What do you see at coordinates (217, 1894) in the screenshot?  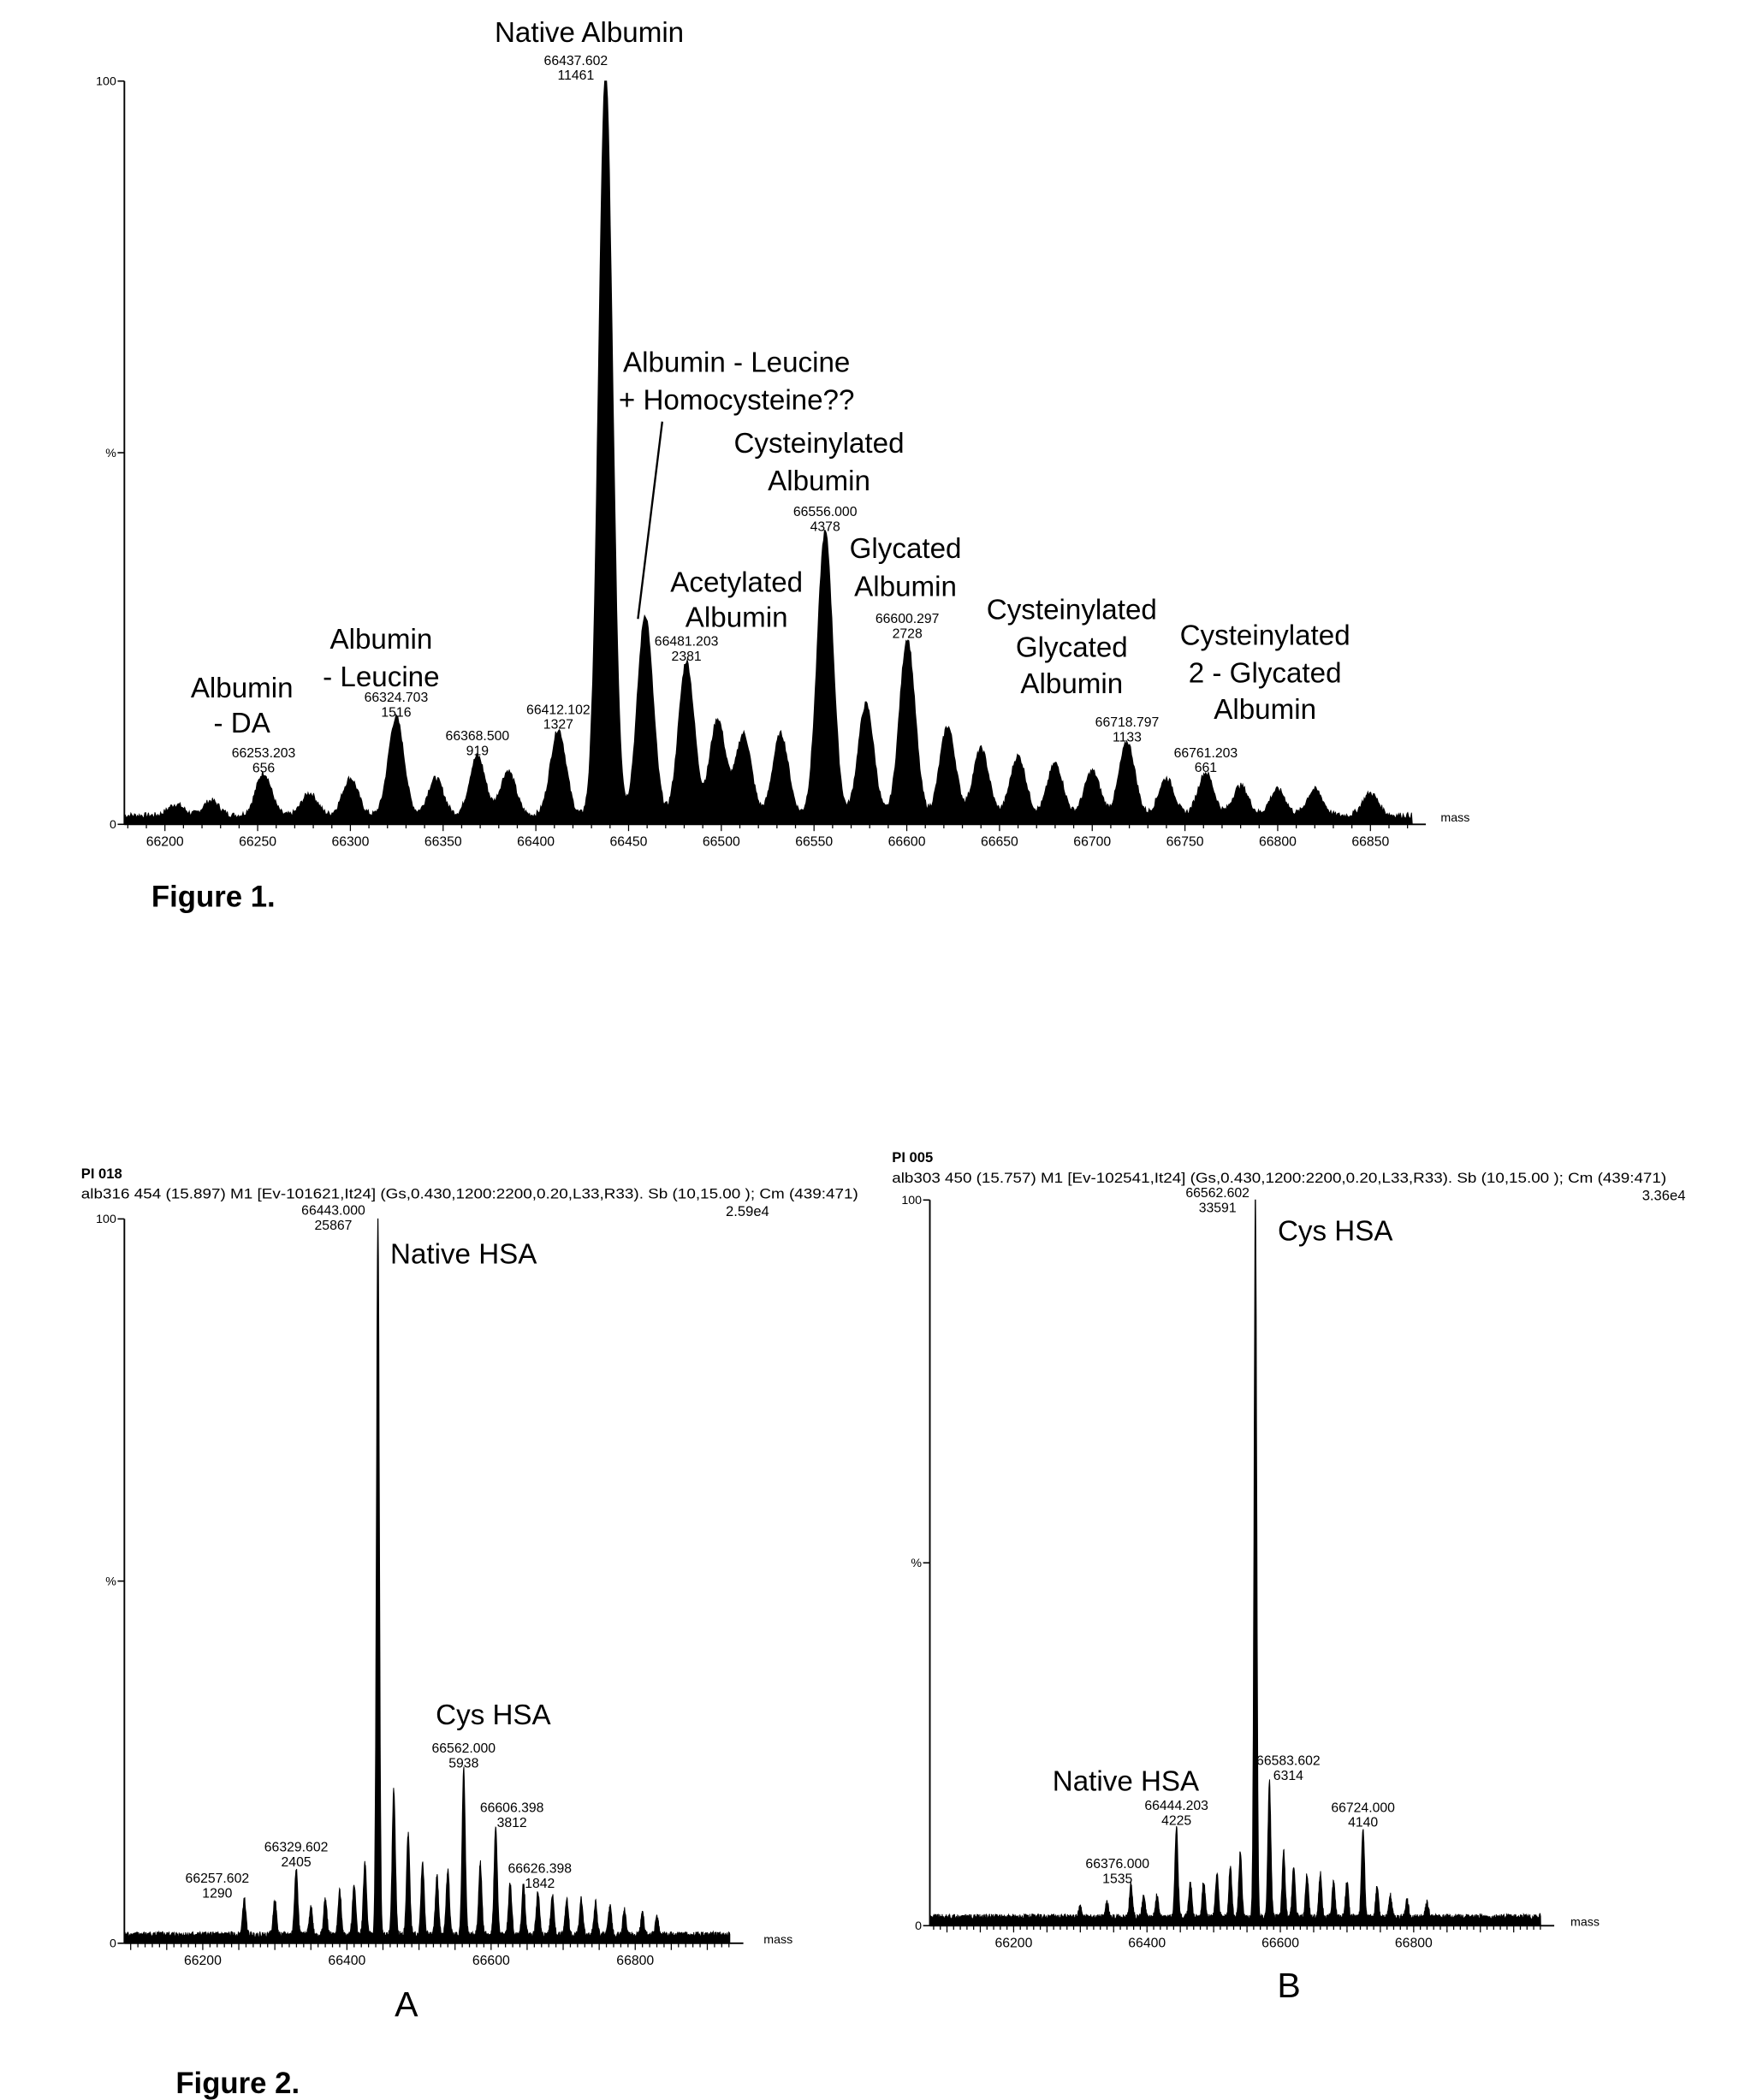 I see `peak-intensity-label: 1290` at bounding box center [217, 1894].